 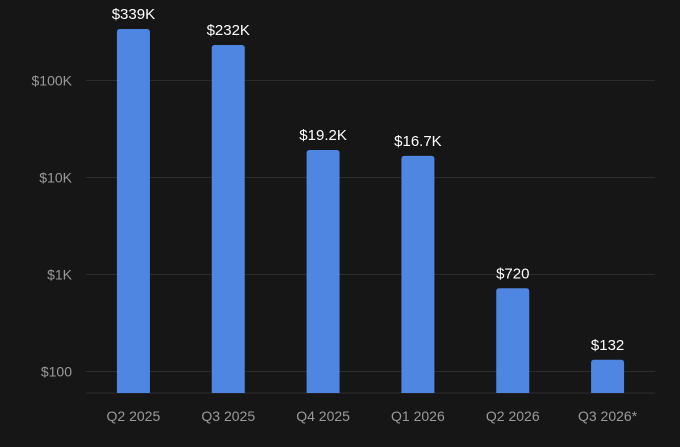 I want to click on data-label: $19.2K, so click(x=323, y=135).